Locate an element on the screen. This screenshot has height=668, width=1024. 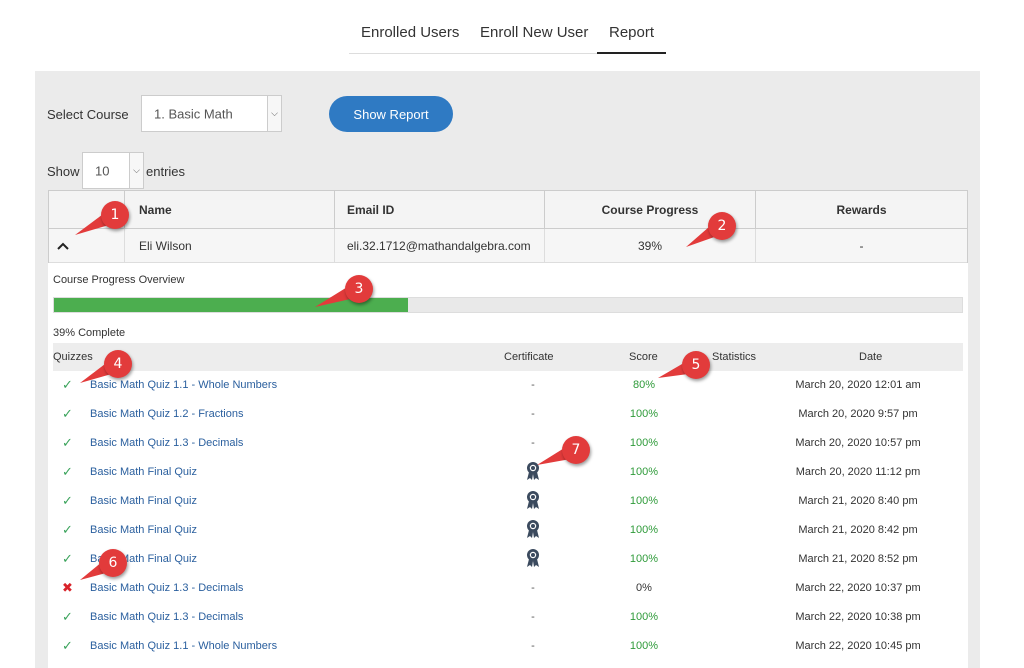
quiz-date: March 20, 2020 10:57 pm is located at coordinates (858, 443).